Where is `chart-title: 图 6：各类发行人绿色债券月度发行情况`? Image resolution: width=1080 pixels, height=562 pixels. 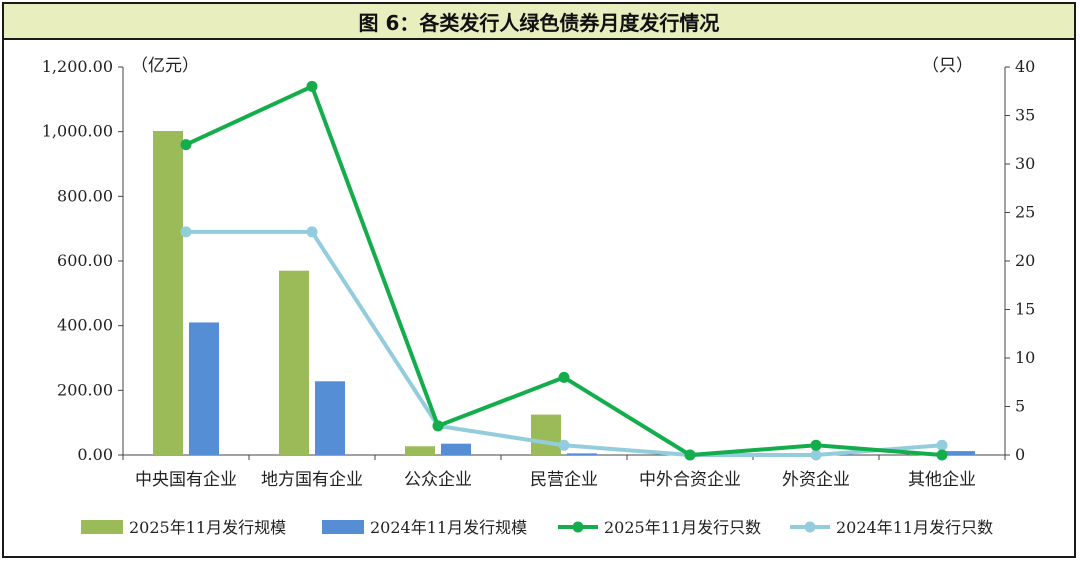
chart-title: 图 6：各类发行人绿色债券月度发行情况 is located at coordinates (539, 22).